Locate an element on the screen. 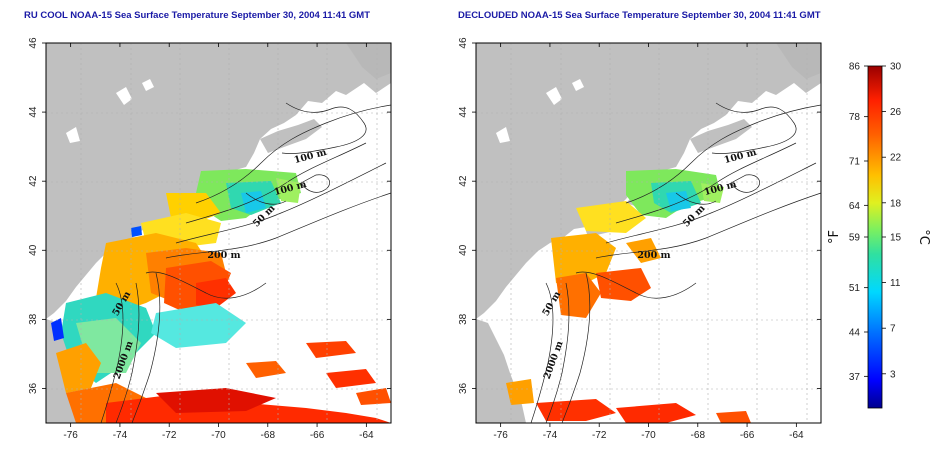 Image resolution: width=950 pixels, height=475 pixels. left-lon-tick-label: -66 is located at coordinates (317, 435).